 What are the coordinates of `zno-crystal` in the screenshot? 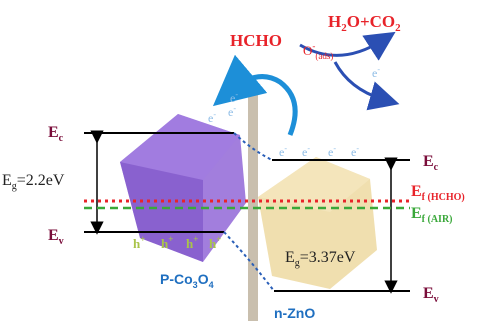 It's located at (317, 223).